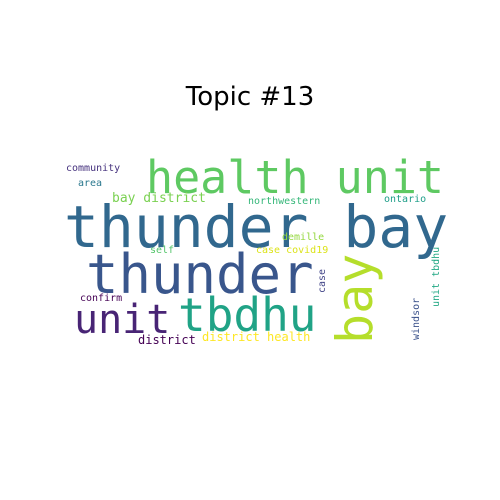 The height and width of the screenshot is (500, 500). I want to click on word-unit-tbdhu: unit tbdhu, so click(436, 276).